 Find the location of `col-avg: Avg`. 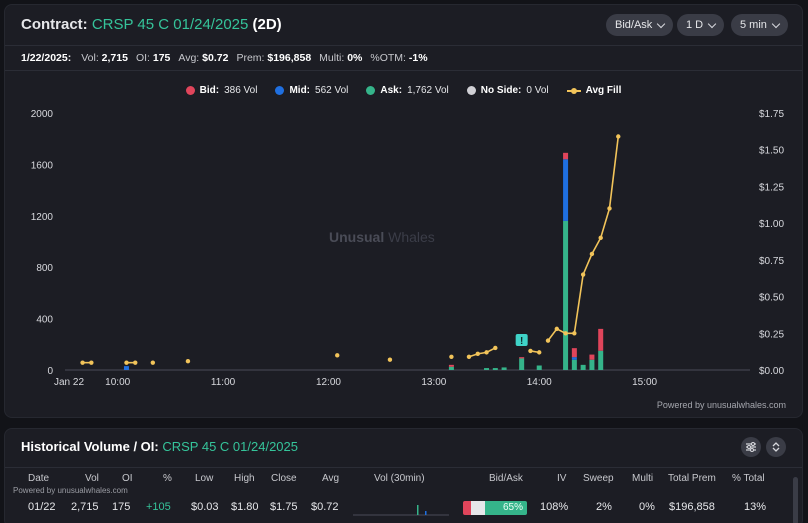

col-avg: Avg is located at coordinates (331, 478).